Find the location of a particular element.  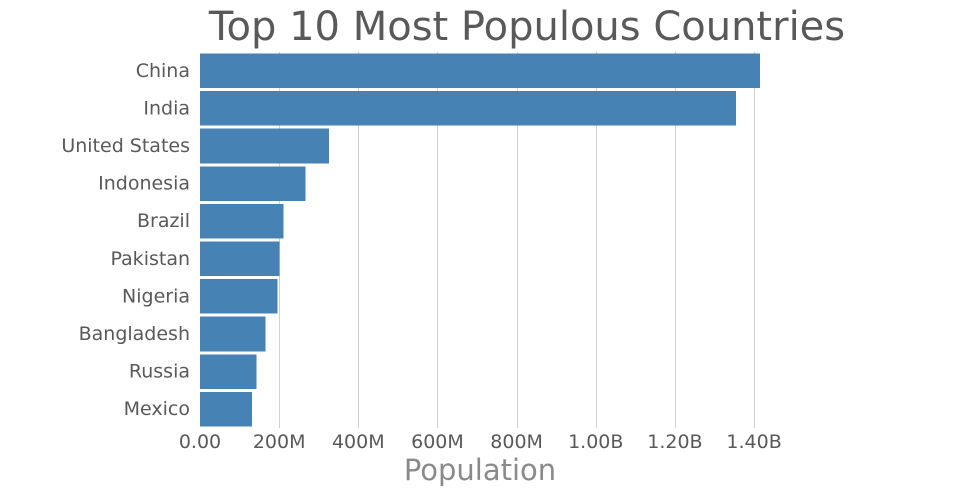

x-axis-title: Population is located at coordinates (480, 470).